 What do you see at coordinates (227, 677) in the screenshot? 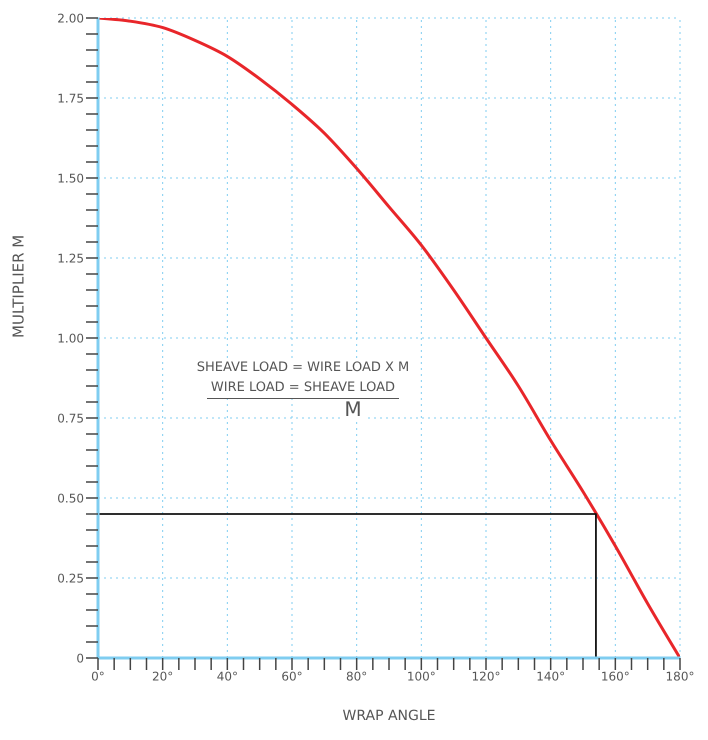
I see `x-tick-label: 40°` at bounding box center [227, 677].